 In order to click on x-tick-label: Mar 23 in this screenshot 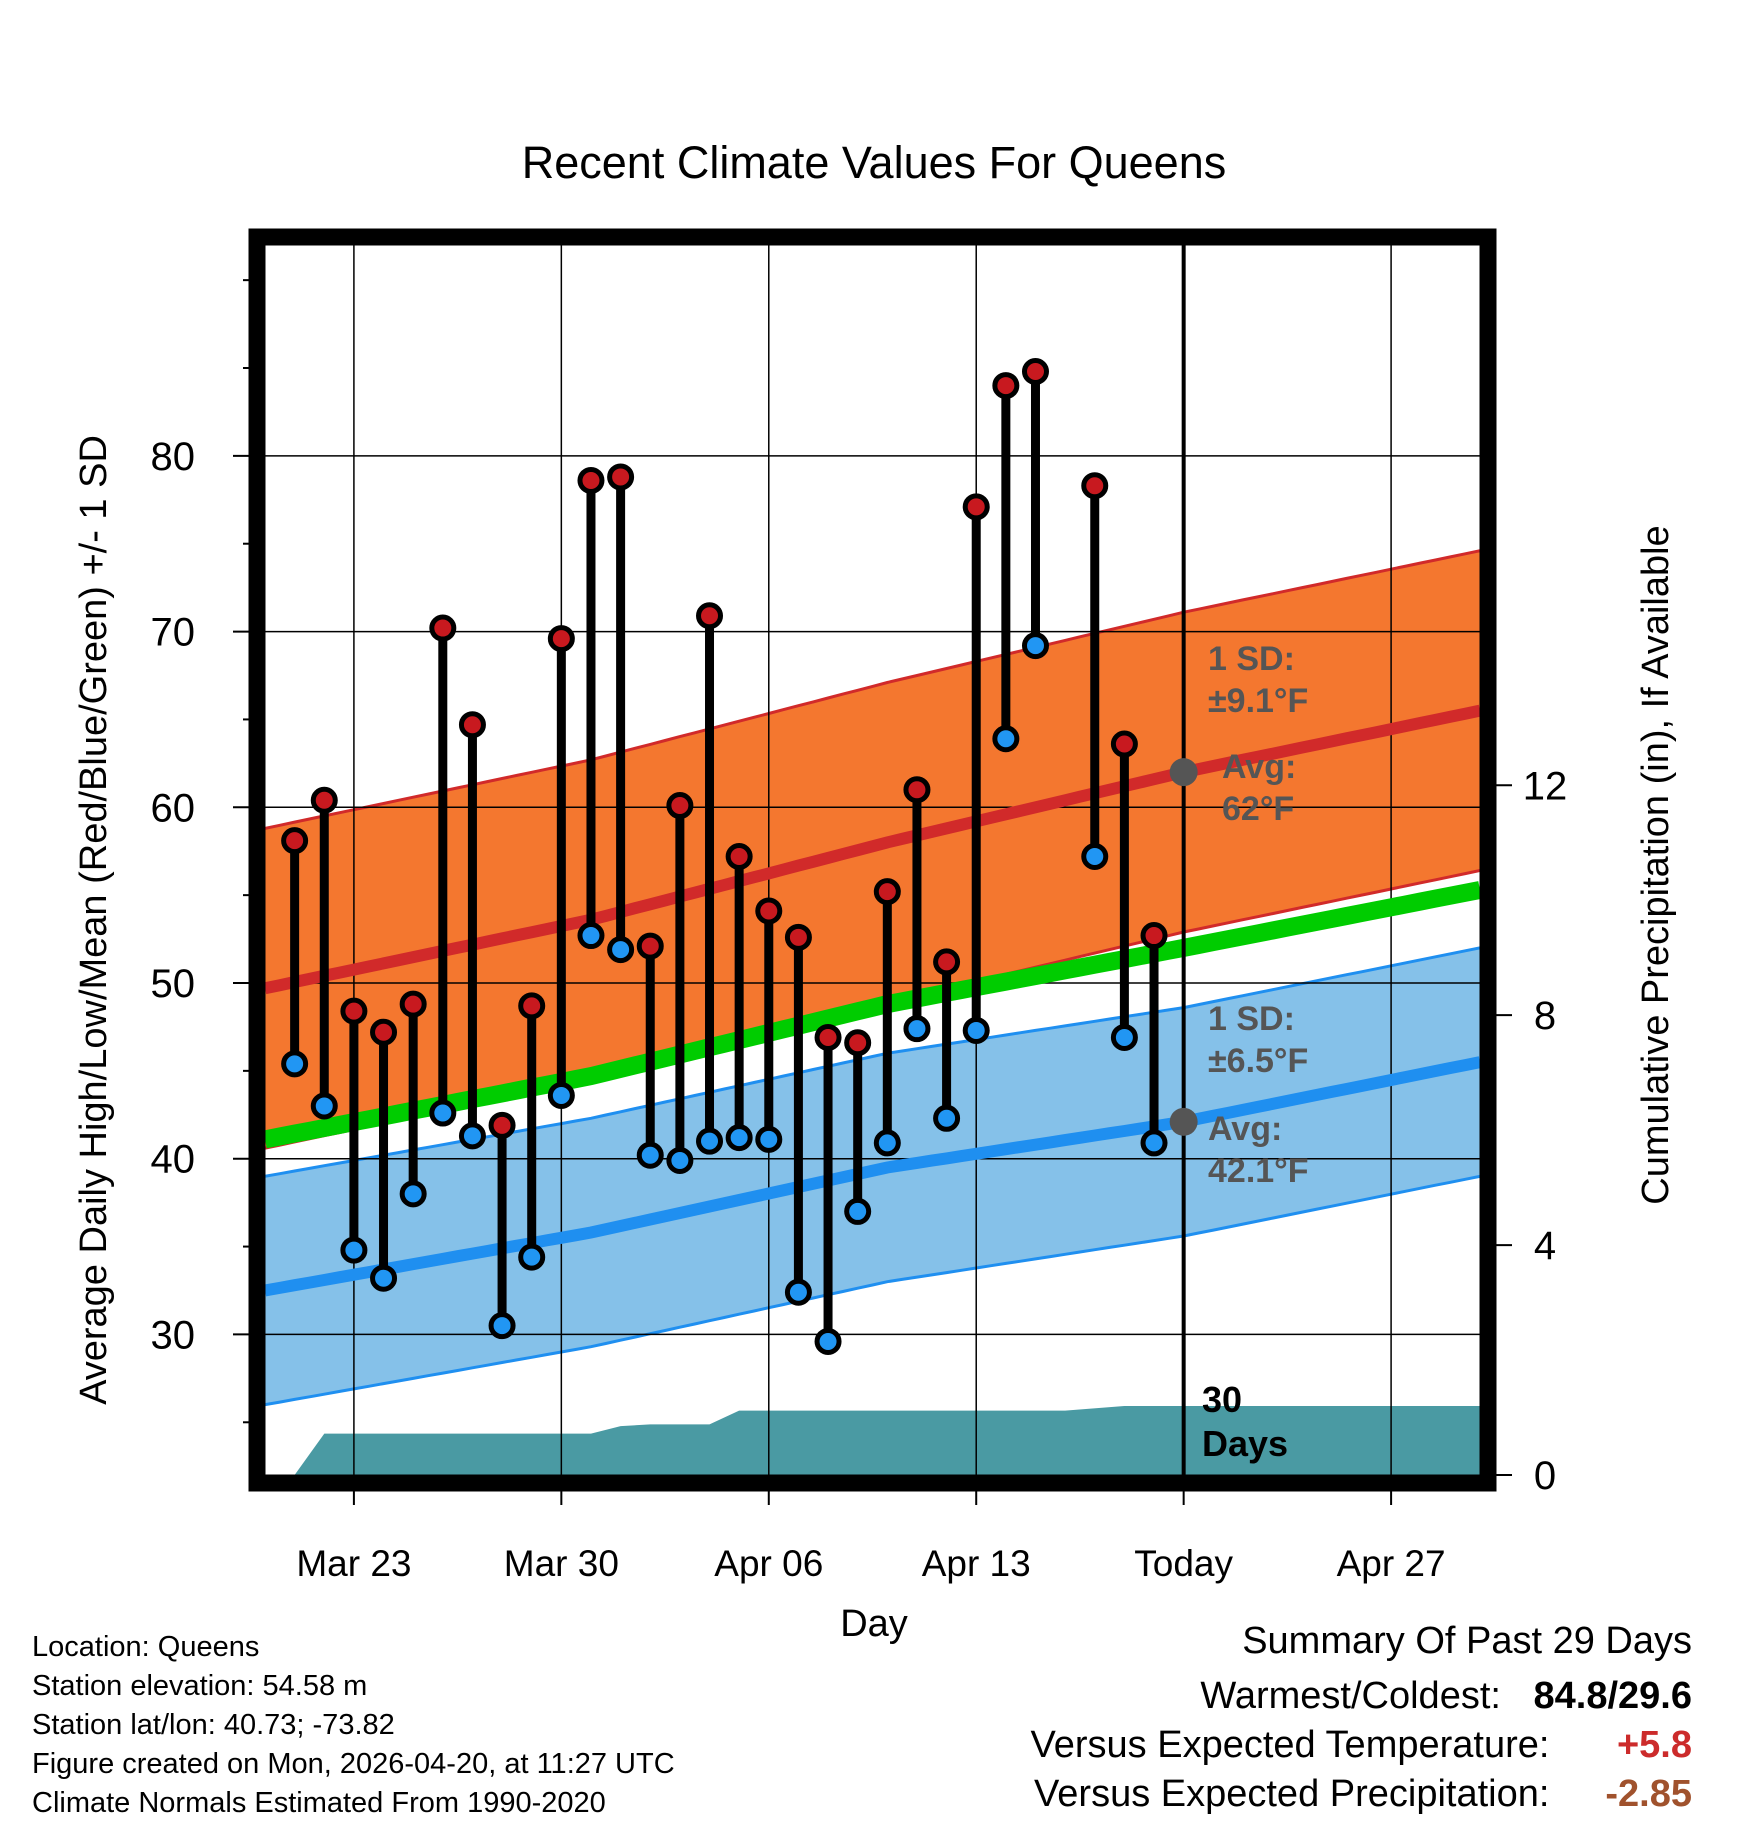, I will do `click(353, 1563)`.